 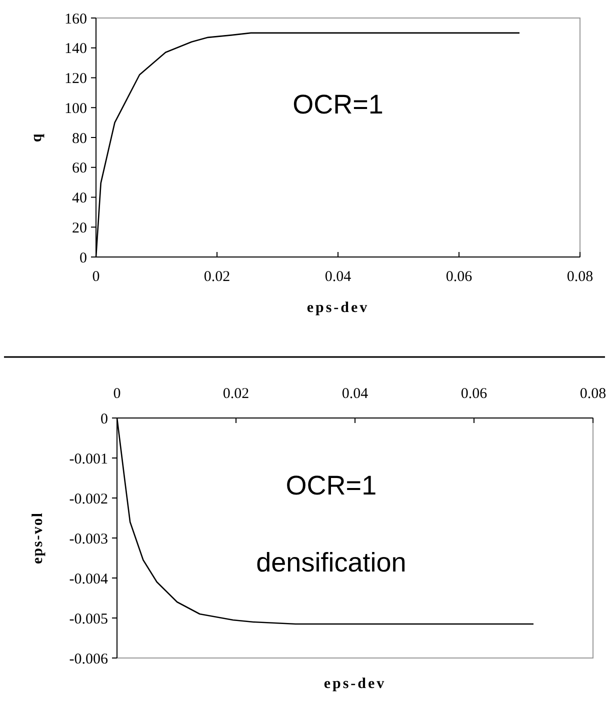 What do you see at coordinates (38, 538) in the screenshot?
I see `y-axis-title: eps-vol` at bounding box center [38, 538].